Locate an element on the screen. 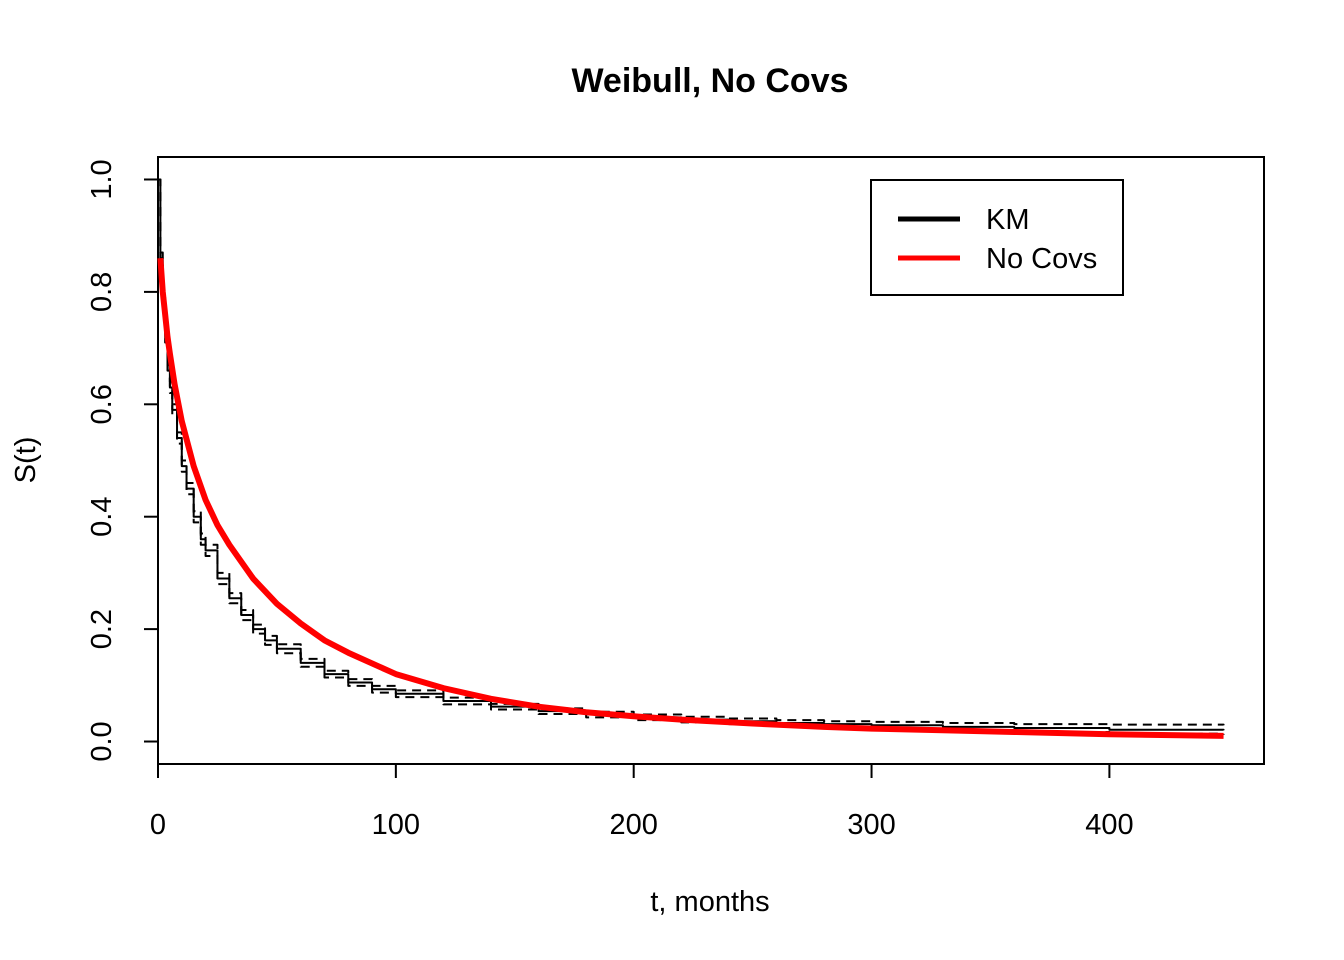  legend-label-km: KM is located at coordinates (1008, 220).